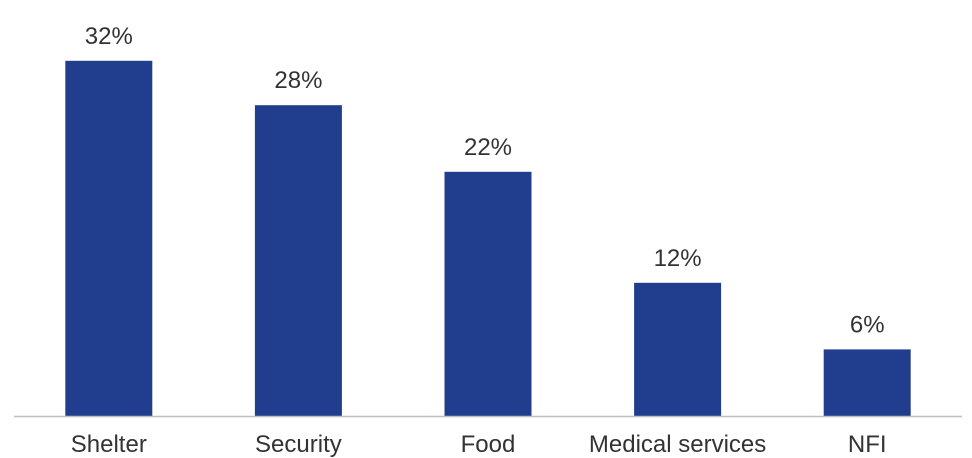  Describe the element at coordinates (298, 444) in the screenshot. I see `category-label: Security` at that location.